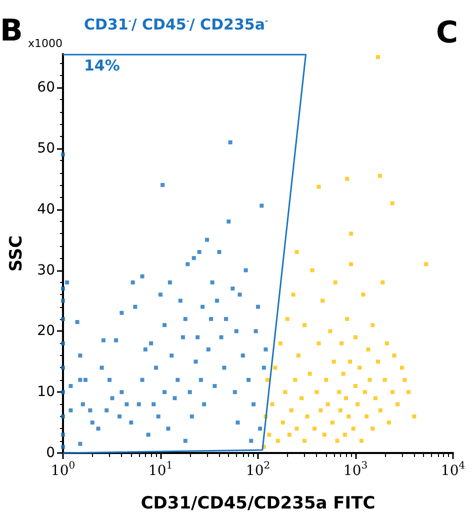 This screenshot has width=472, height=520. What do you see at coordinates (46, 331) in the screenshot?
I see `y-tick-label: 20` at bounding box center [46, 331].